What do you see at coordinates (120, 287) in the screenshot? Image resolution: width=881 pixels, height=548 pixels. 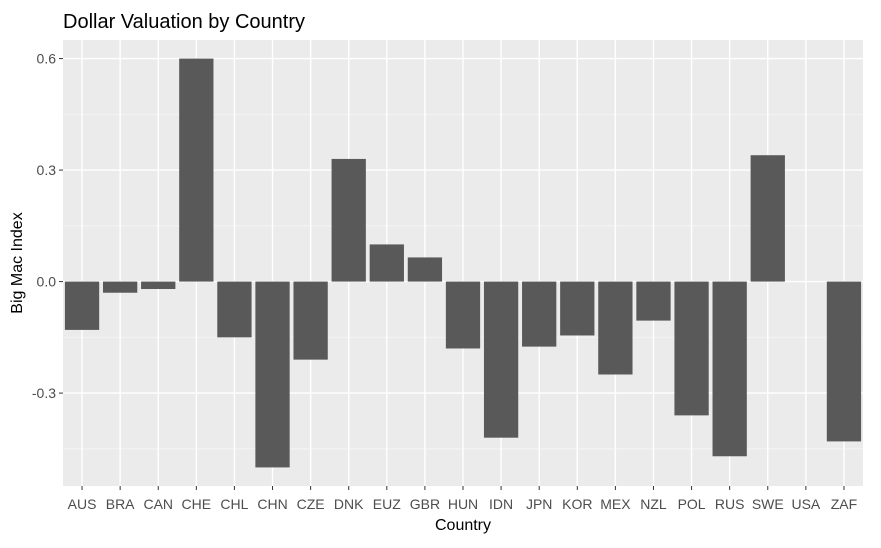 I see `bar-bra` at bounding box center [120, 287].